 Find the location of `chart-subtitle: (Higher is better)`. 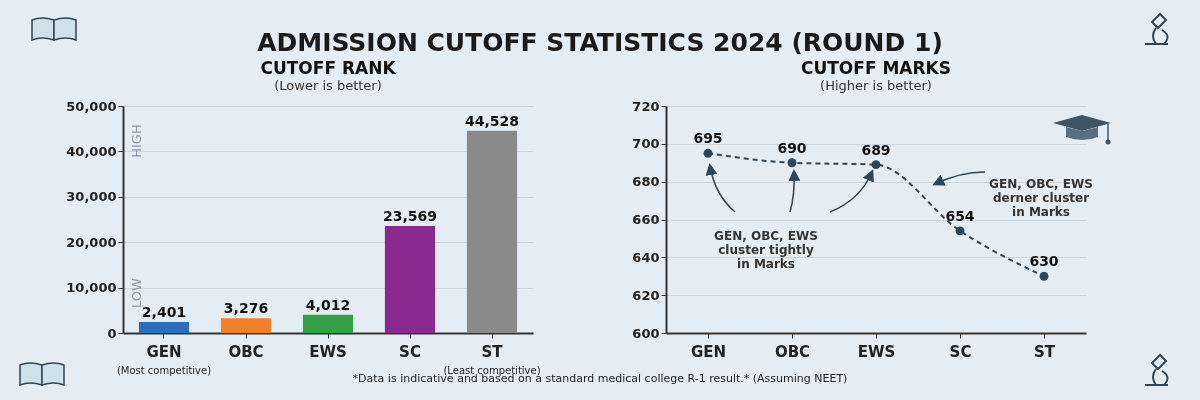

chart-subtitle: (Higher is better) is located at coordinates (876, 85).